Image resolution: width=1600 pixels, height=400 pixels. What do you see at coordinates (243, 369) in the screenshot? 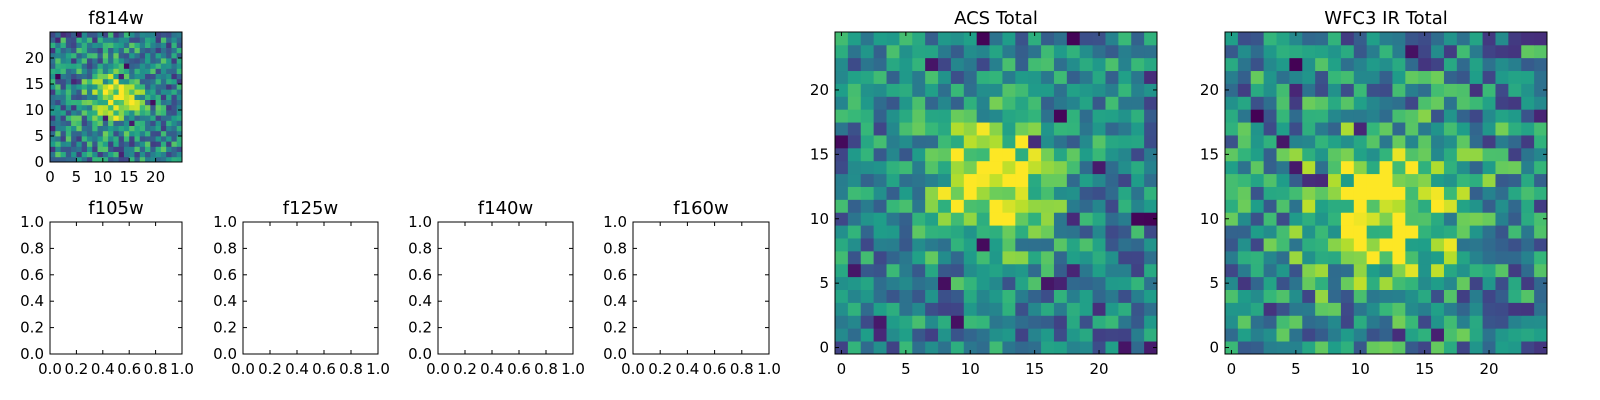
I see `x-tick-label: 0.0` at bounding box center [243, 369].